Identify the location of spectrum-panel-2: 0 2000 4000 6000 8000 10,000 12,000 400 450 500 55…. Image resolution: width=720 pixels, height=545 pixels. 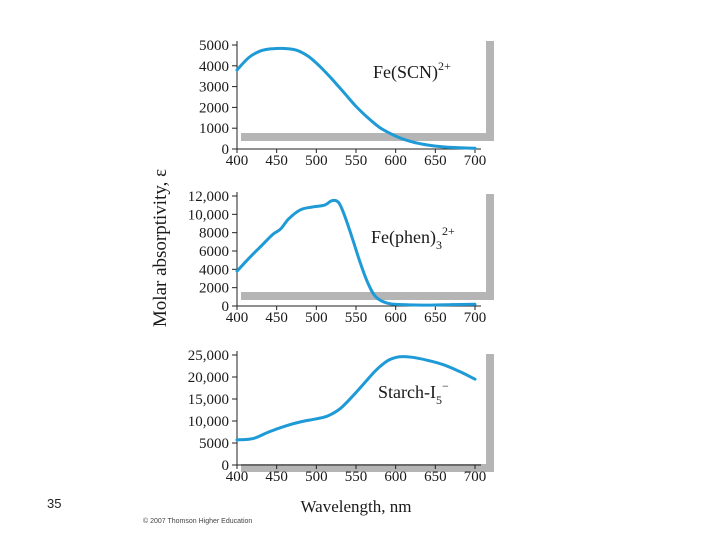
(341, 257).